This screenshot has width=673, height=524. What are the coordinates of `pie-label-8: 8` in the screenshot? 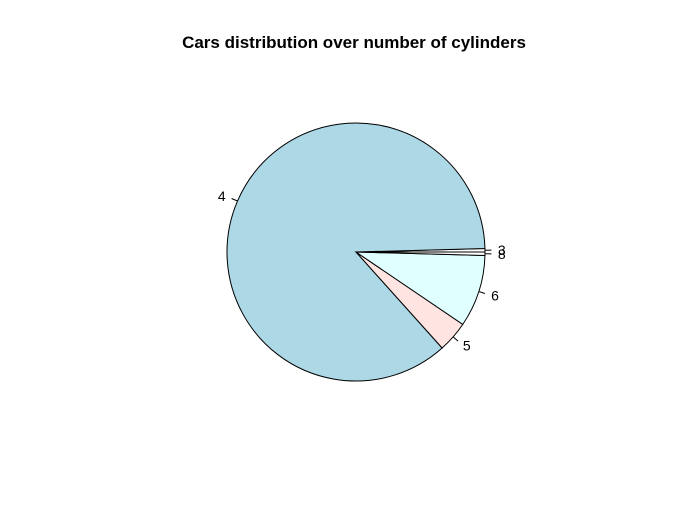 It's located at (502, 254).